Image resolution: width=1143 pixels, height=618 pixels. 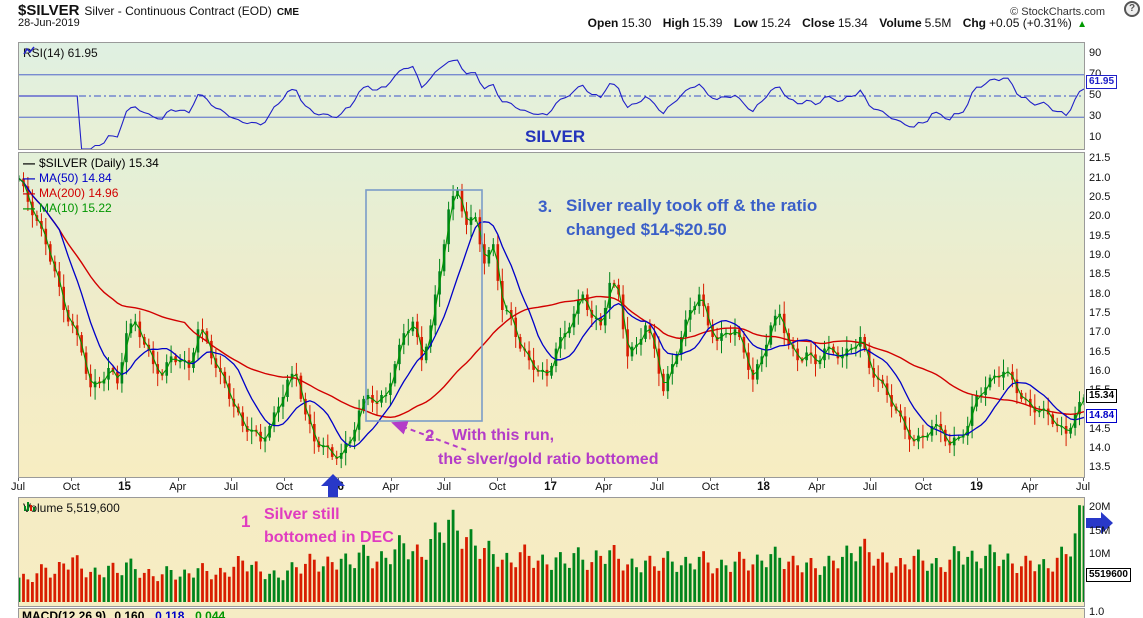 I want to click on note2-line2: the slver/gold ratio bottomed, so click(x=548, y=459).